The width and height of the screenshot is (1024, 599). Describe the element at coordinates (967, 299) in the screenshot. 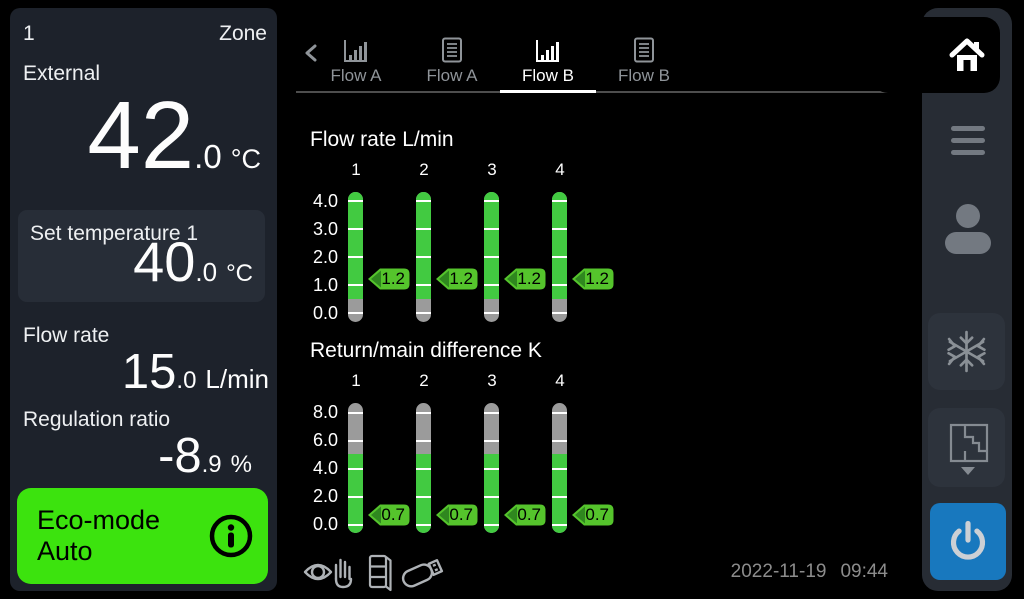

I see `sidebar` at that location.